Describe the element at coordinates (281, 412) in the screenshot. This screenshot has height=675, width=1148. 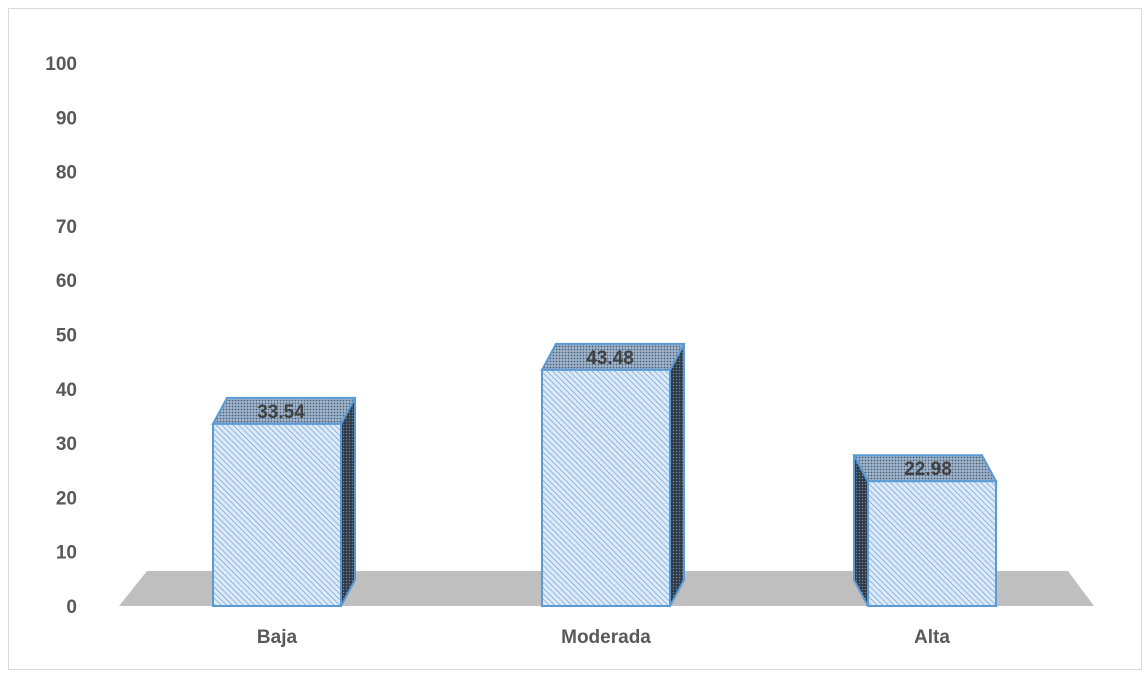
I see `data-label: 33.54` at that location.